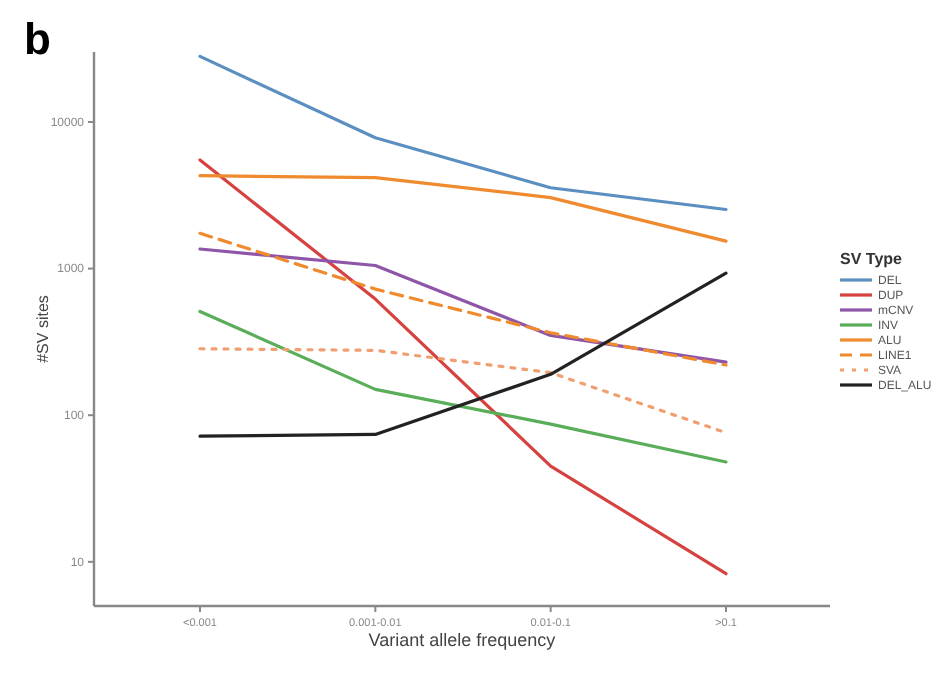 Image resolution: width=948 pixels, height=678 pixels. What do you see at coordinates (462, 640) in the screenshot?
I see `x-axis-title: Variant allele frequency` at bounding box center [462, 640].